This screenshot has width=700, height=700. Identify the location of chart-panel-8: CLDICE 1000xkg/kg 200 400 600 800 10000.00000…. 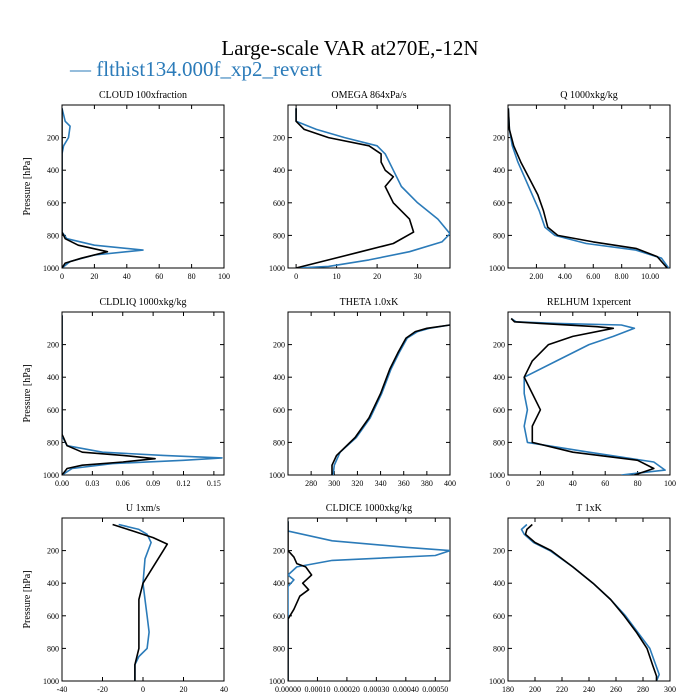
(360, 598).